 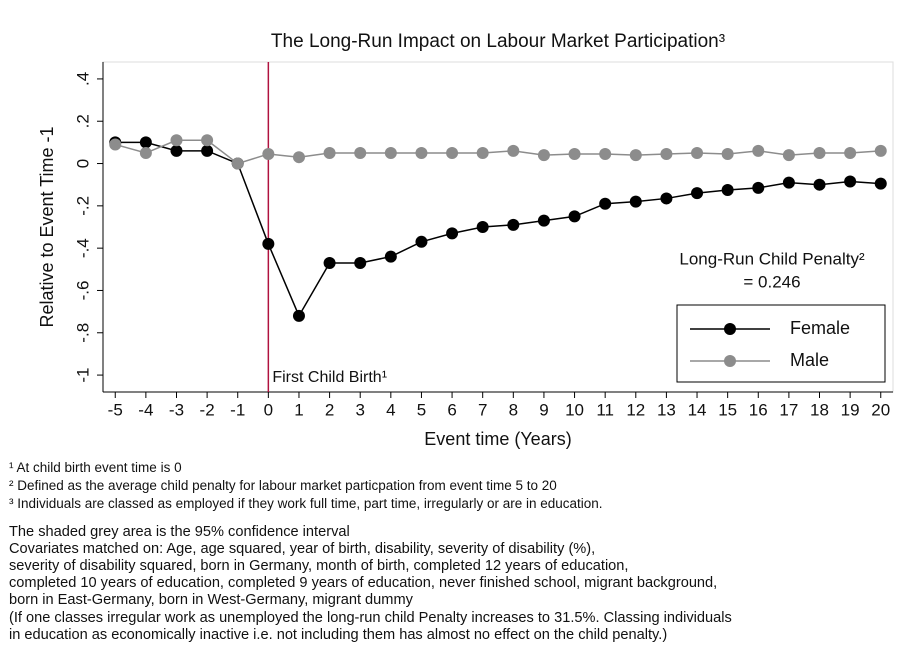 What do you see at coordinates (82, 79) in the screenshot?
I see `y-tick-label: .4` at bounding box center [82, 79].